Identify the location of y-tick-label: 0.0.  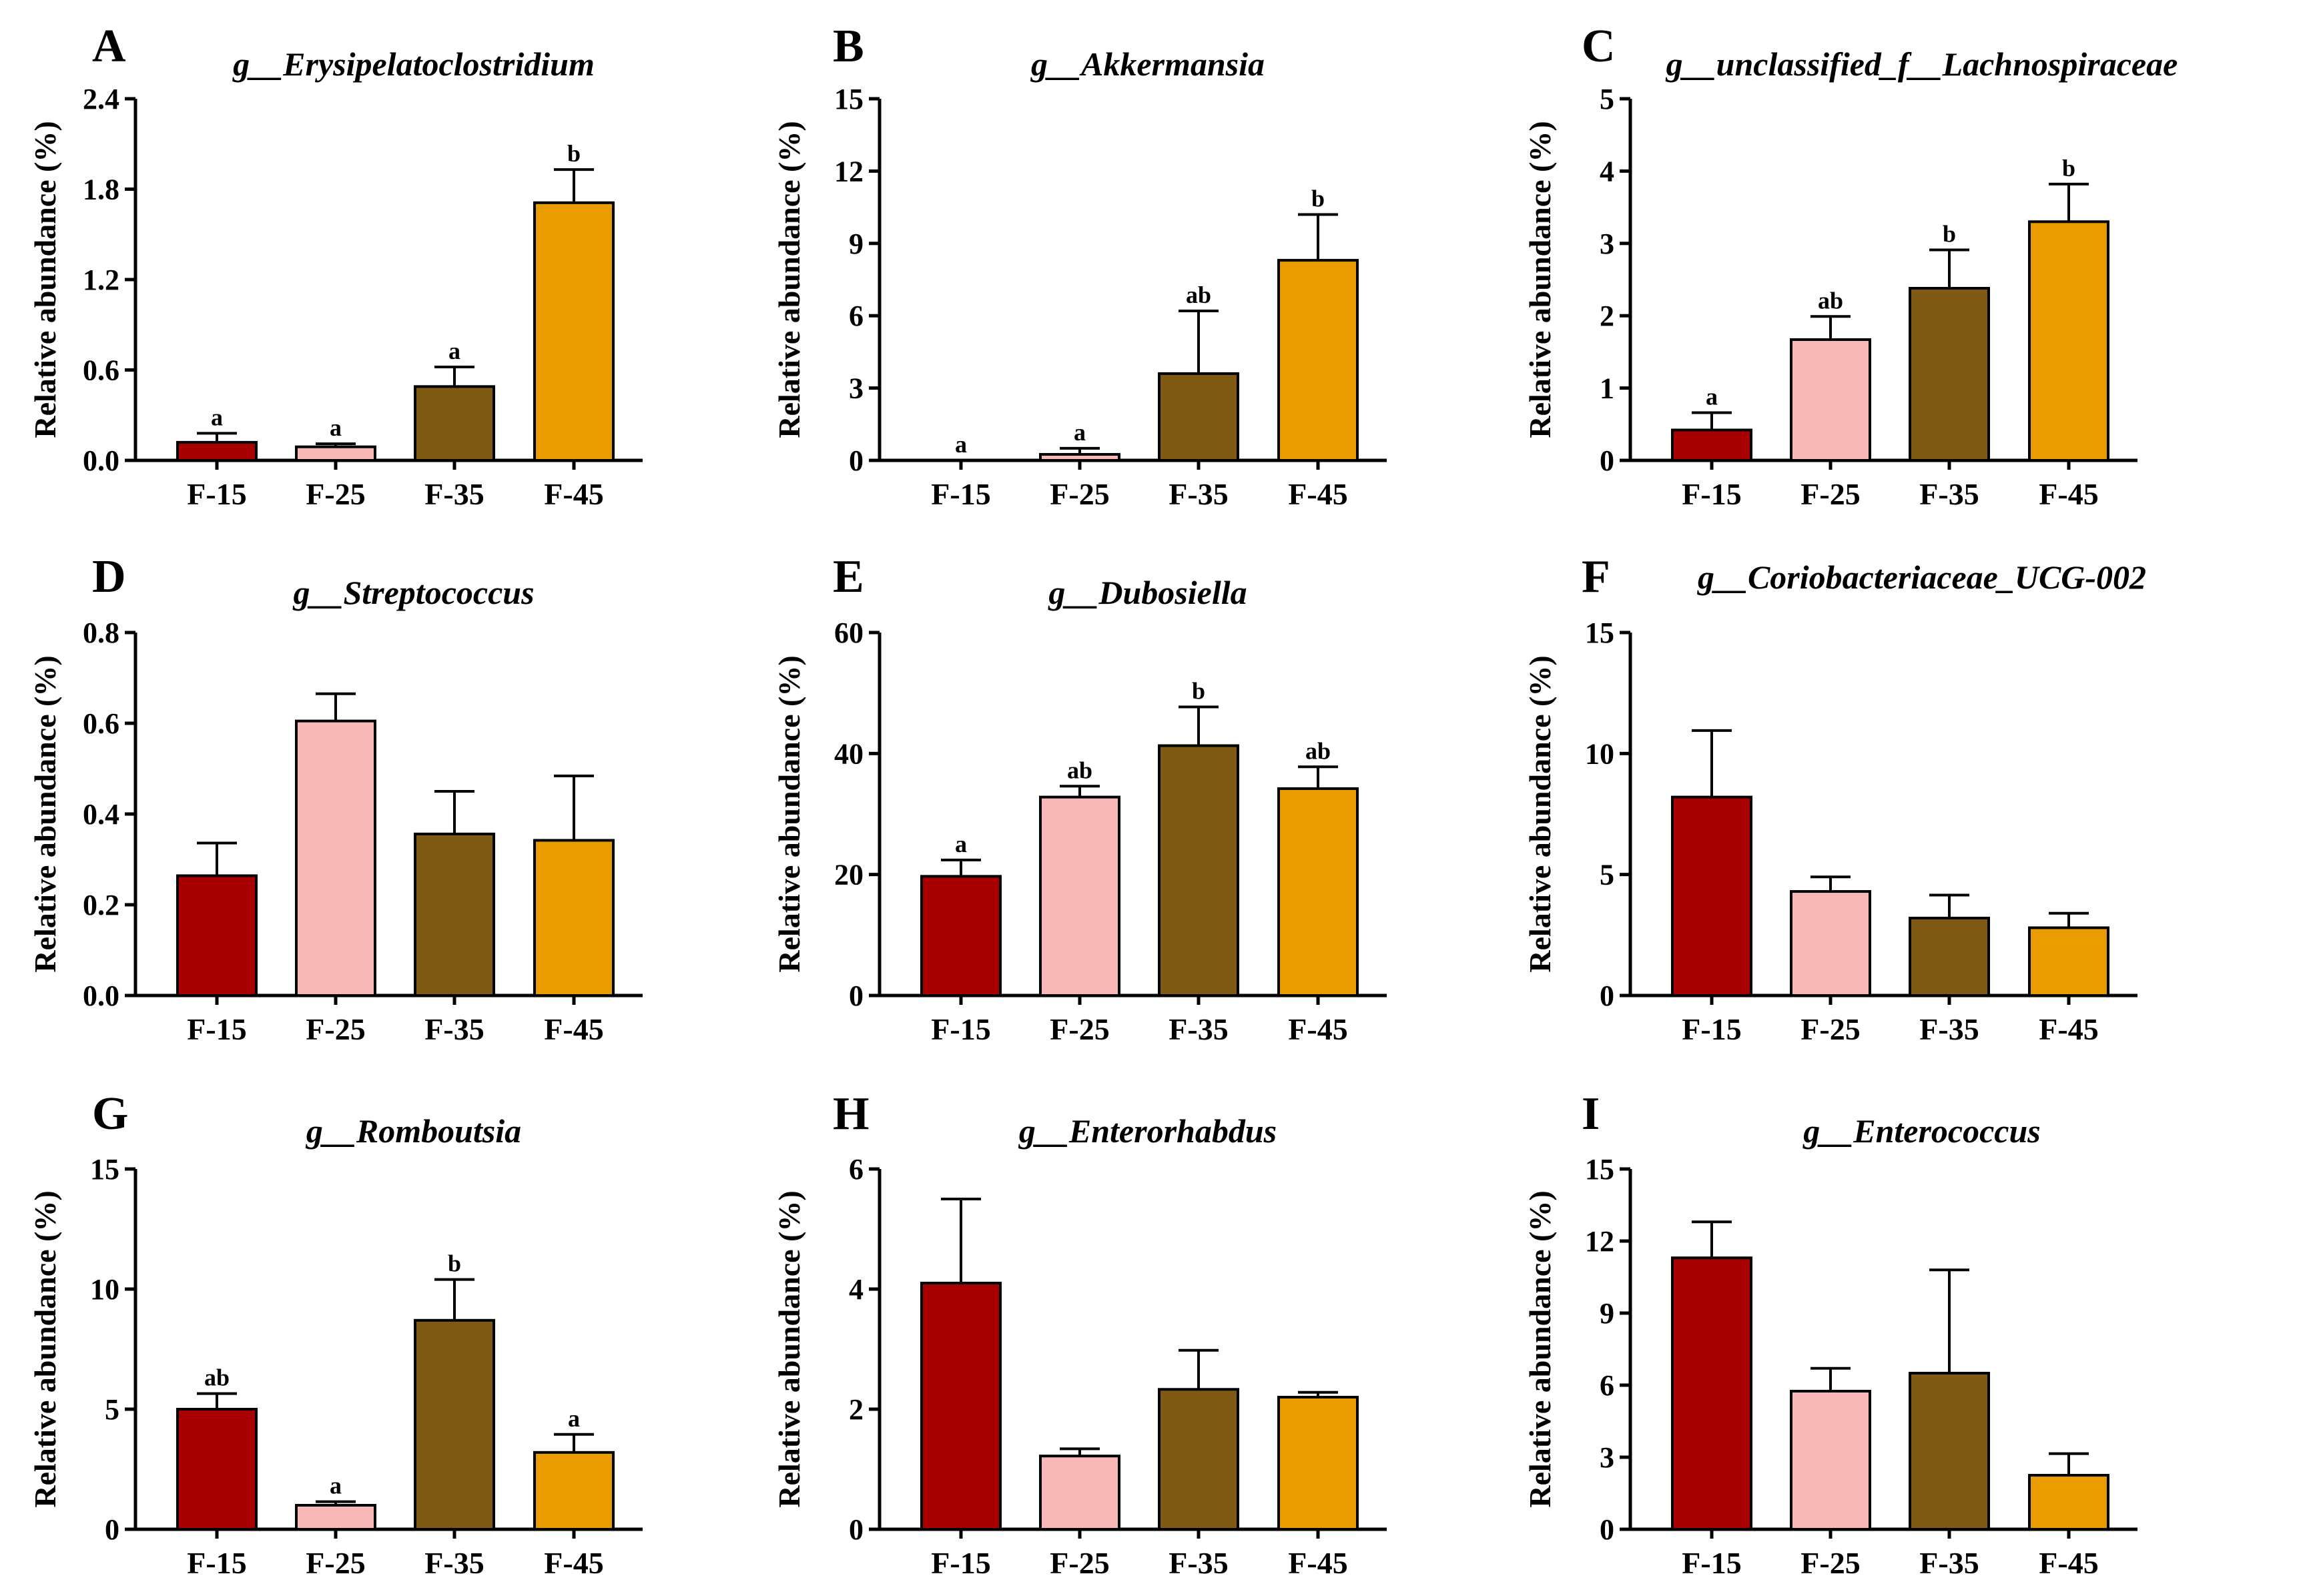
(101, 460).